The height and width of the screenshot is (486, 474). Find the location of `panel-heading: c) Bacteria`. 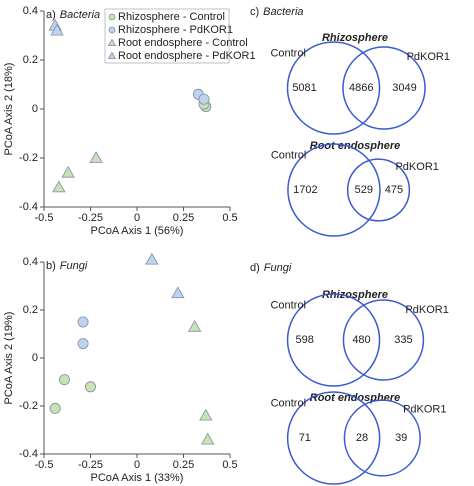

panel-heading: c) Bacteria is located at coordinates (277, 12).